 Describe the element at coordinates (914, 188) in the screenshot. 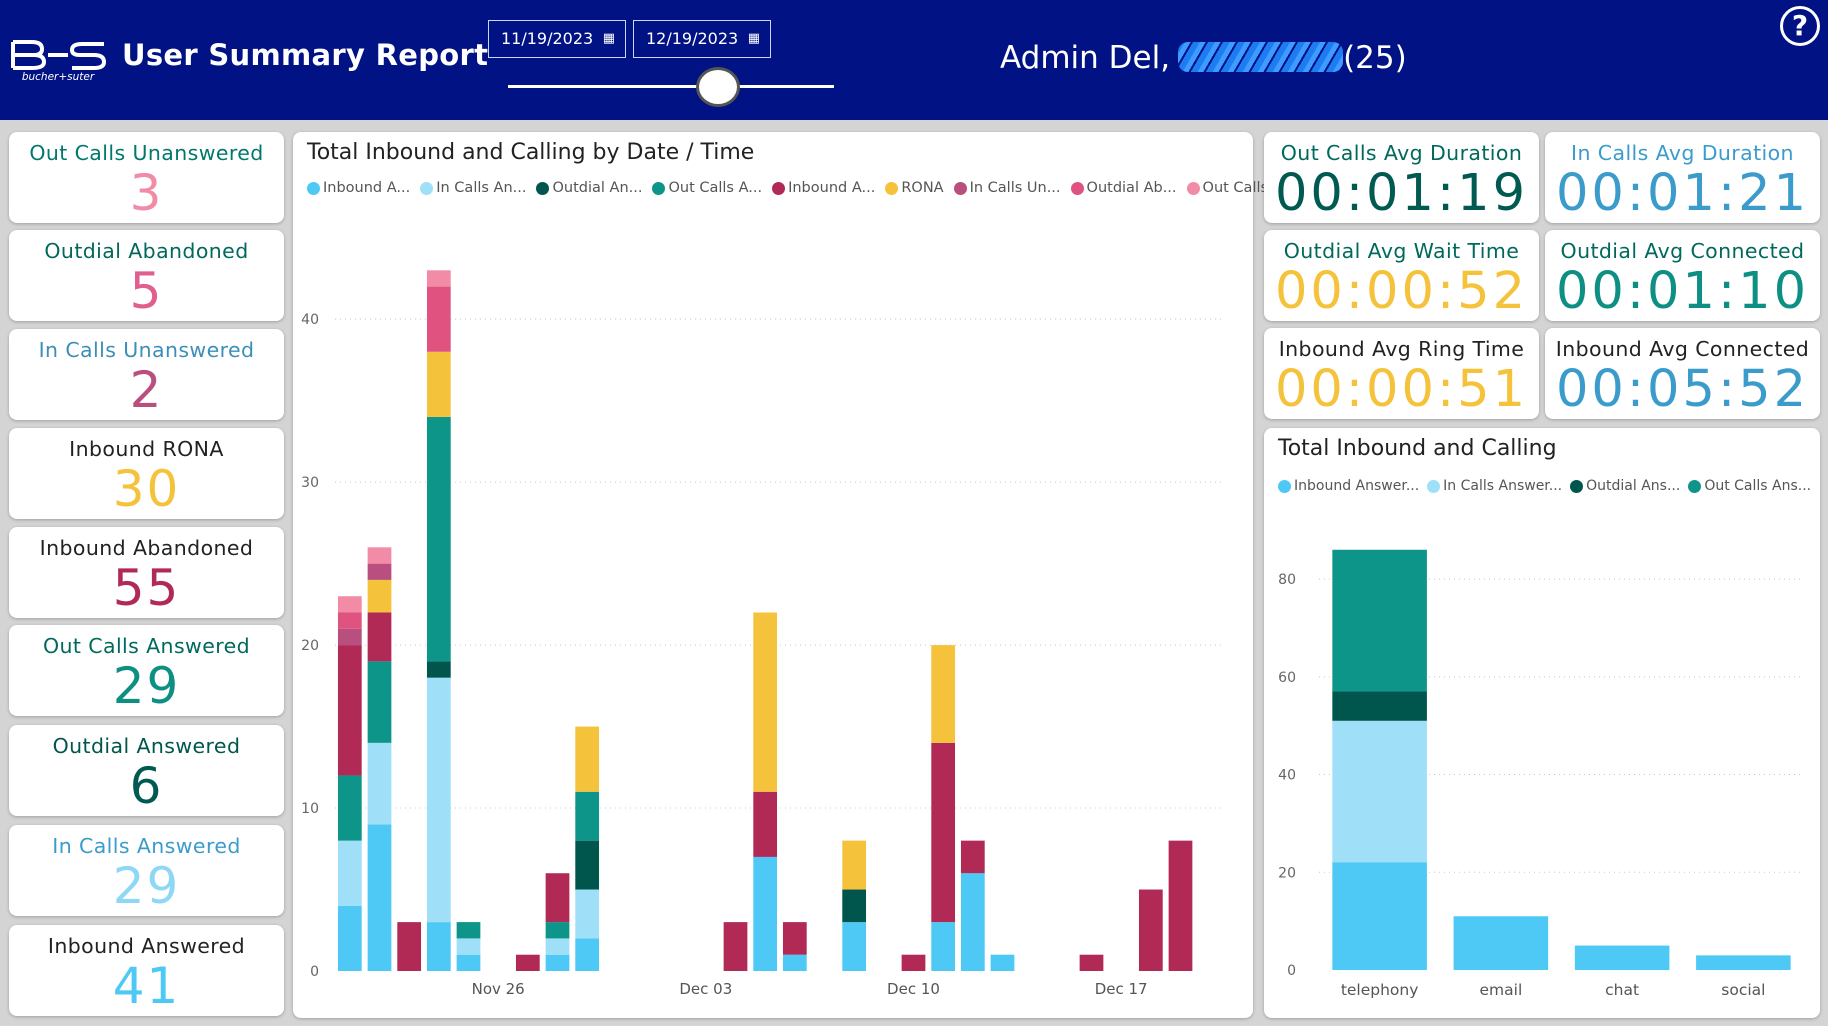

I see `legend-item: RONA` at that location.